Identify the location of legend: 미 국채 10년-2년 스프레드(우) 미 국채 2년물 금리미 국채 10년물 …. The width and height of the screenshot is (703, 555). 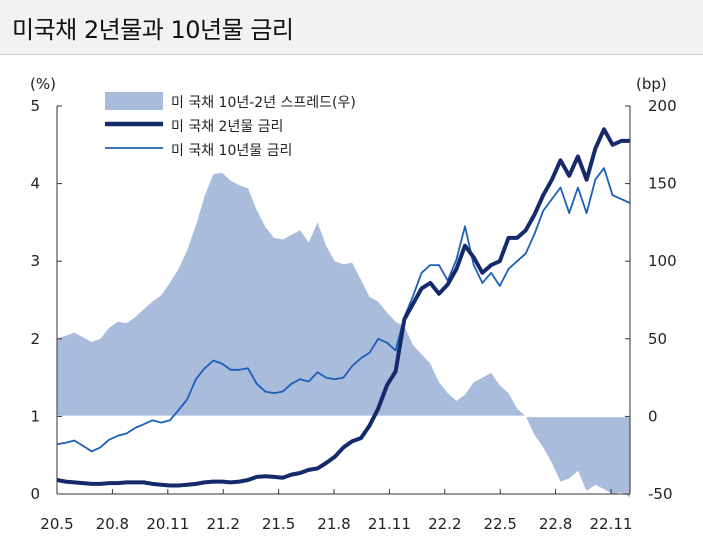
(230, 125).